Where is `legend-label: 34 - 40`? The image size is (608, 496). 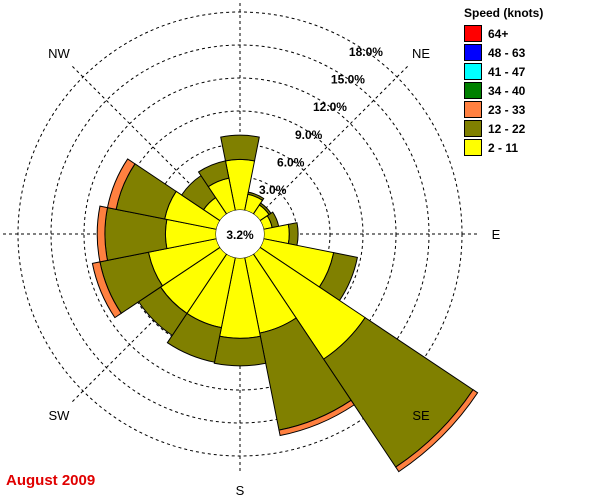
legend-label: 34 - 40 is located at coordinates (507, 90).